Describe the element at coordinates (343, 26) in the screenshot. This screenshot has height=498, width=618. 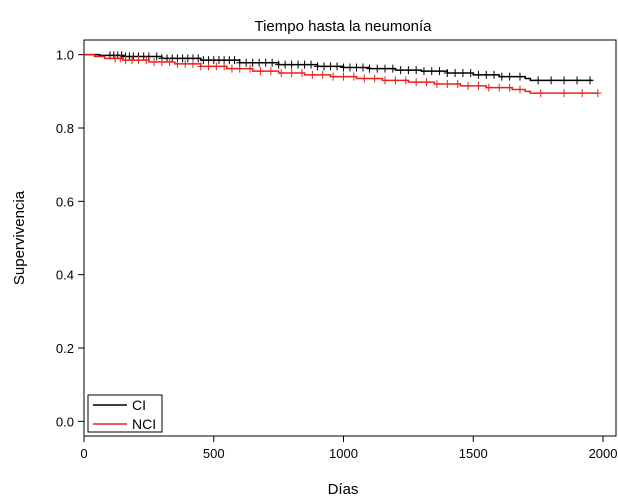
I see `chart-title: Tiempo hasta la neumonía` at that location.